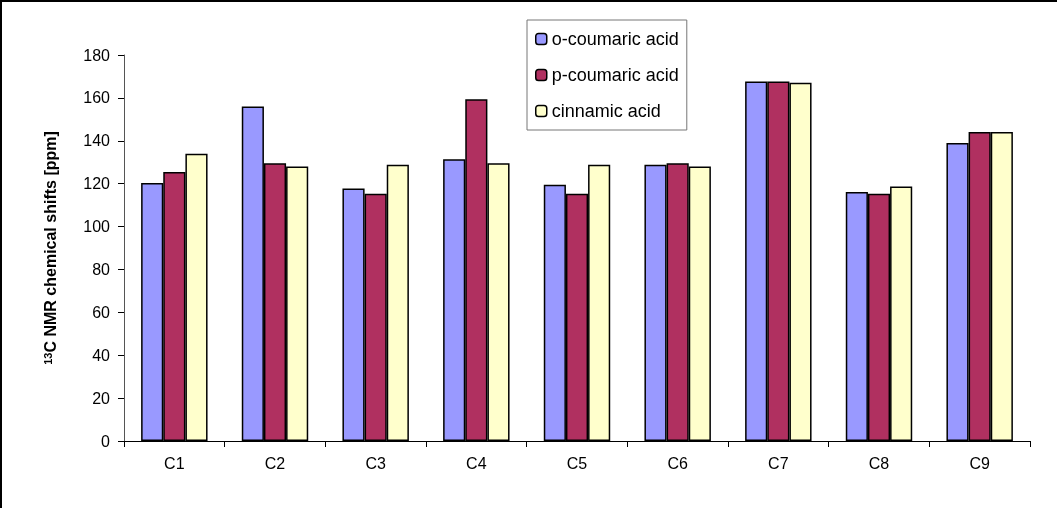 The image size is (1057, 508). Describe the element at coordinates (606, 111) in the screenshot. I see `legend-label: cinnamic acid` at that location.